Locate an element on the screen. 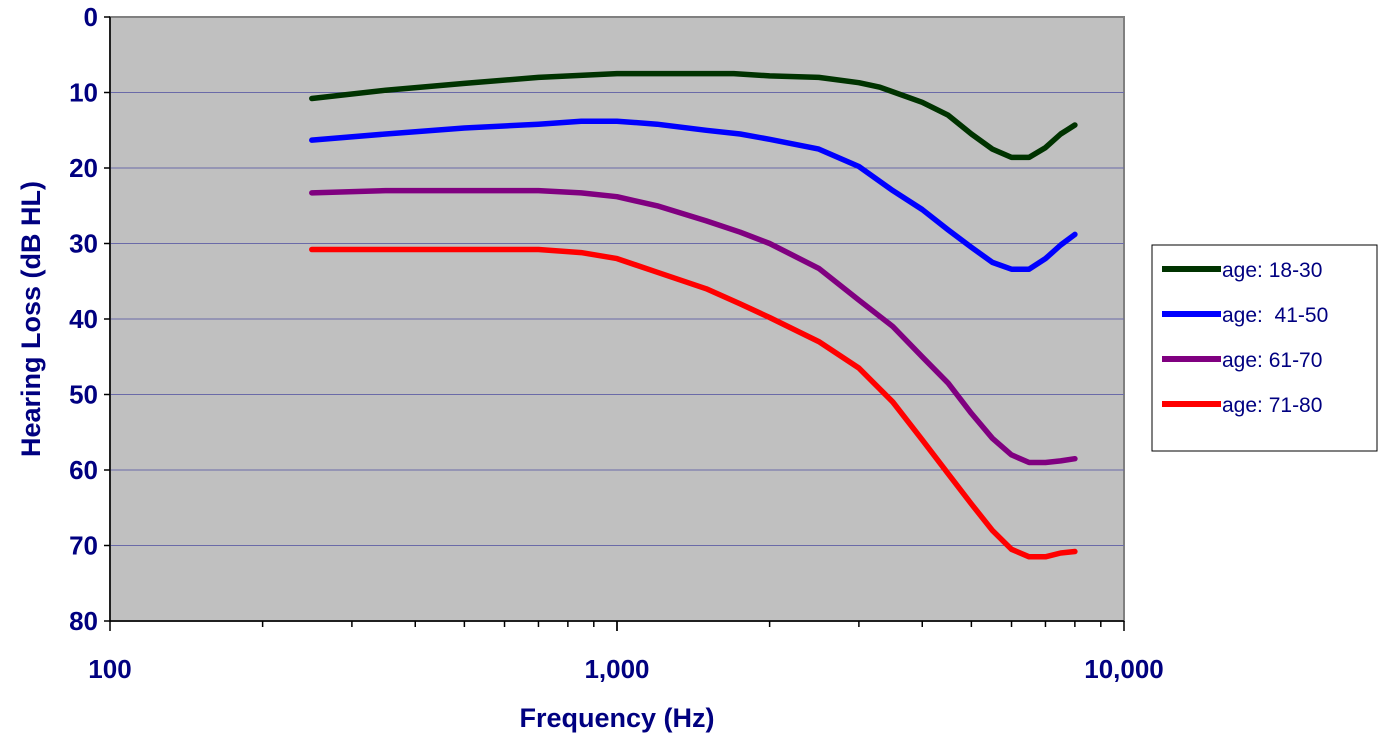 Image resolution: width=1380 pixels, height=738 pixels. y-tick-label: 50 is located at coordinates (83, 395).